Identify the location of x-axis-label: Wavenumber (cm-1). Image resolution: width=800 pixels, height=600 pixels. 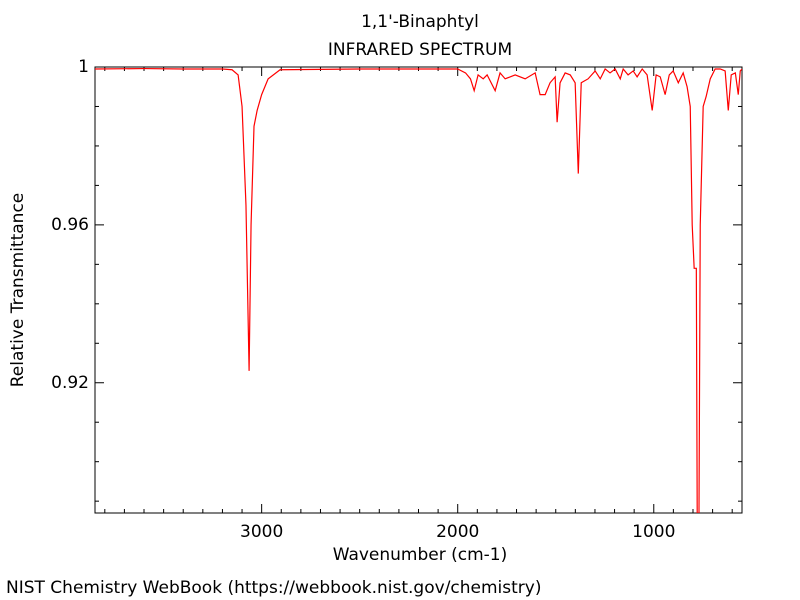
(420, 555).